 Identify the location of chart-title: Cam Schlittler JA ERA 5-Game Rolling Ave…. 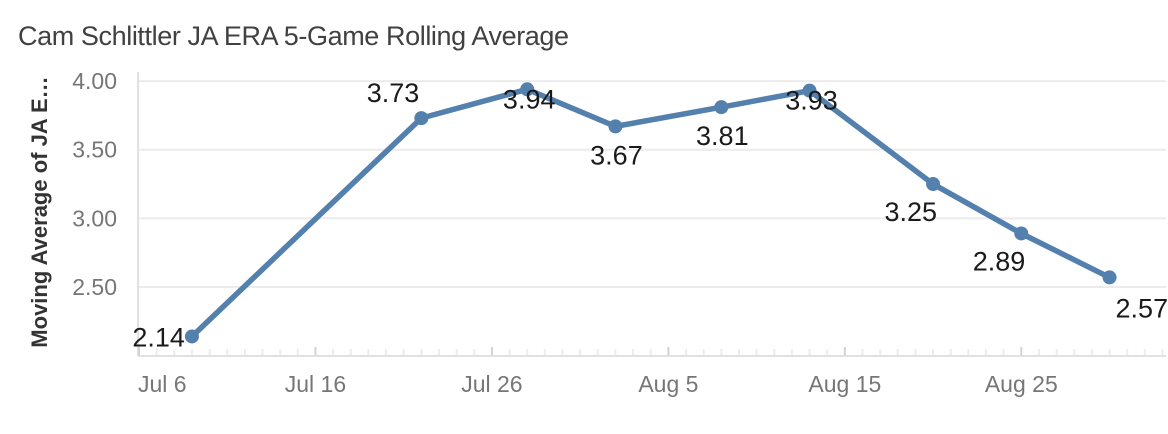
(293, 36).